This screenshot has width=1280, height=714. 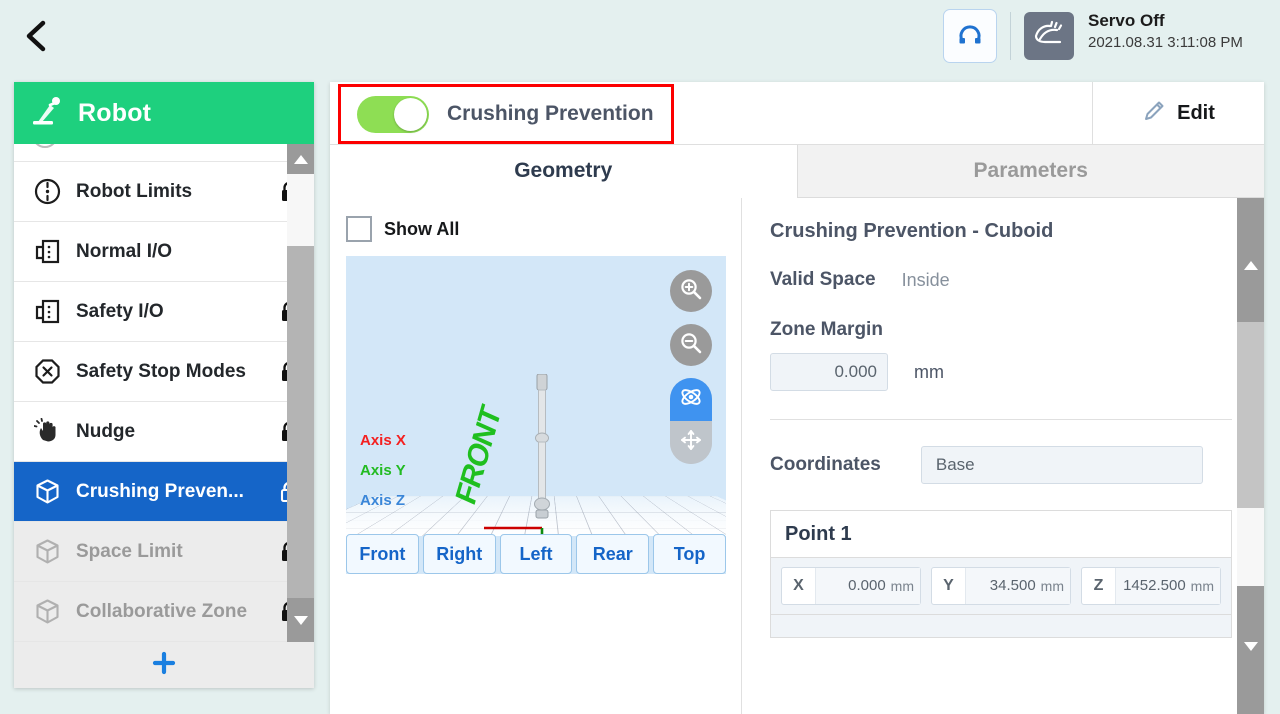 What do you see at coordinates (970, 36) in the screenshot?
I see `robot-home-button` at bounding box center [970, 36].